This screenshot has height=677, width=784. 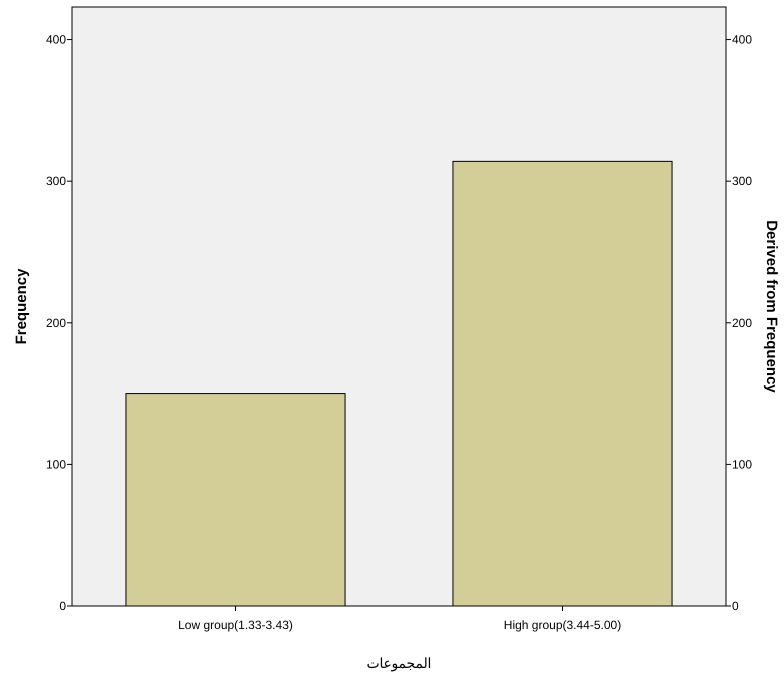 I want to click on y-tick-label: 100, so click(x=56, y=464).